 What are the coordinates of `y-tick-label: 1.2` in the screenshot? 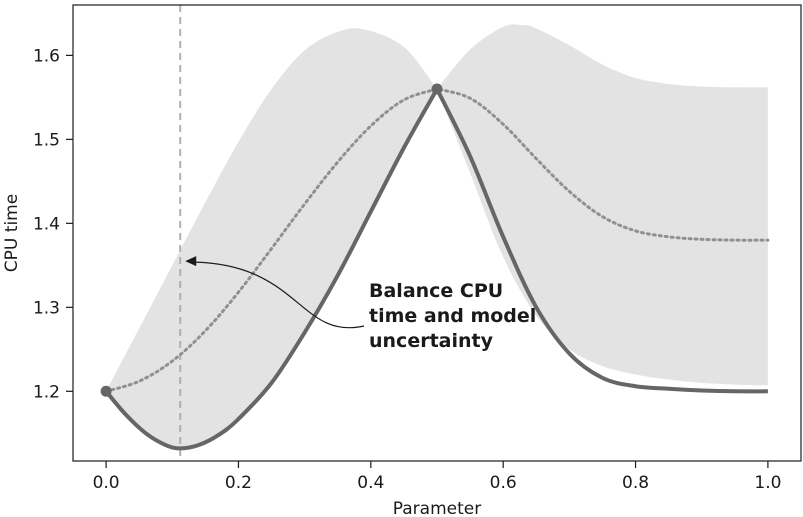 It's located at (46, 392).